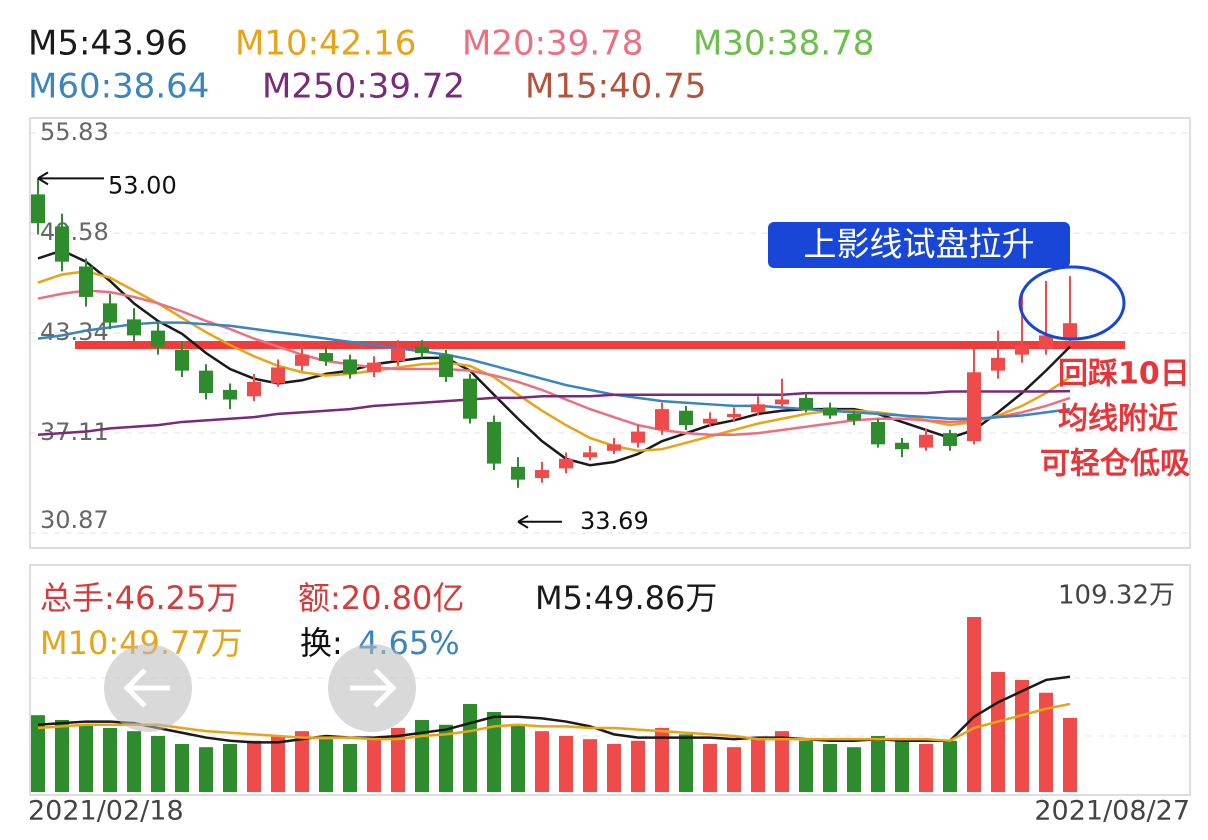  What do you see at coordinates (979, 352) in the screenshot?
I see `overlay: 上影线试盘拉升 回踩10日 均线附近 可轻仓低吸` at bounding box center [979, 352].